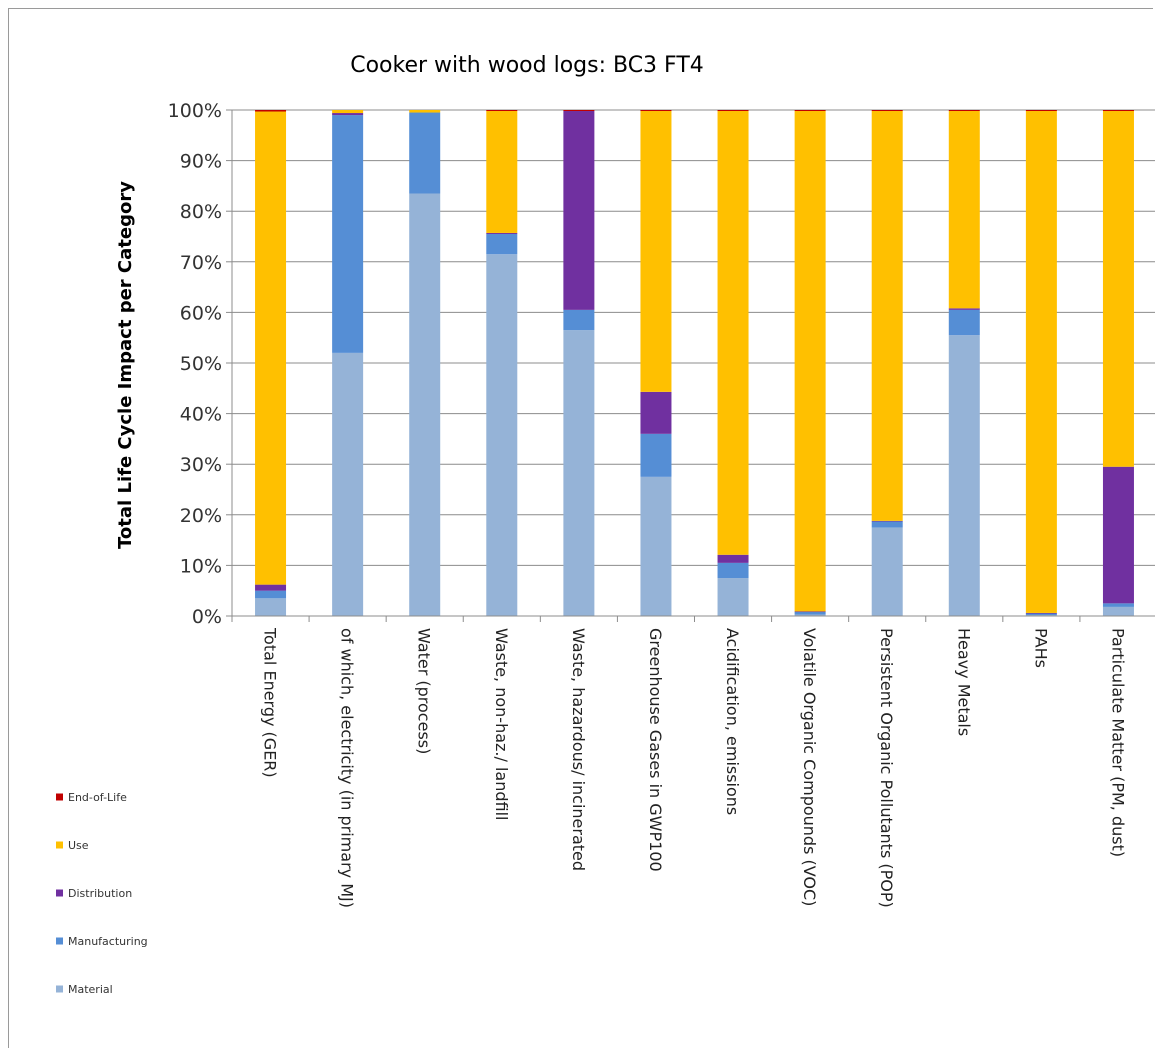 The image size is (1155, 1050). I want to click on x-tick-label: Heavy Metals, so click(963, 682).